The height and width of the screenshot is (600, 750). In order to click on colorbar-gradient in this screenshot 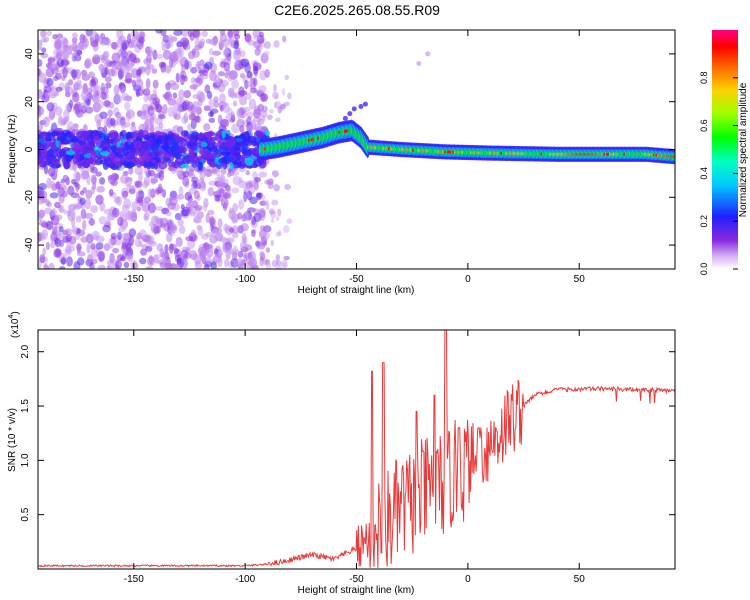, I will do `click(725, 149)`.